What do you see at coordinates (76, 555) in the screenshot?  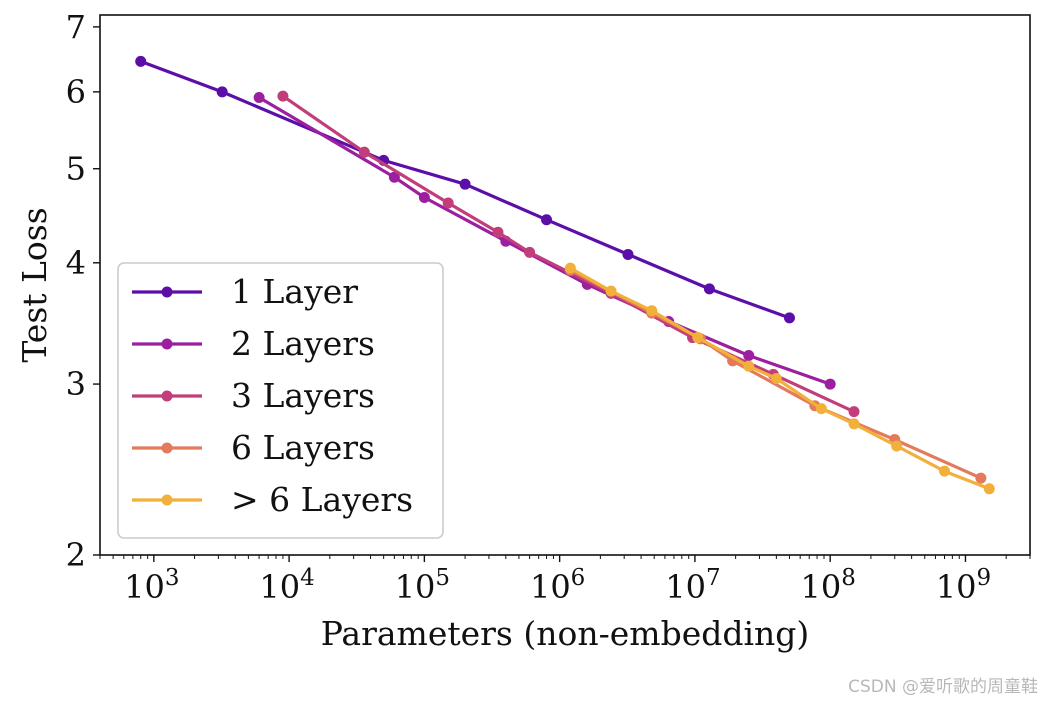 I see `y-tick-label: 2` at bounding box center [76, 555].